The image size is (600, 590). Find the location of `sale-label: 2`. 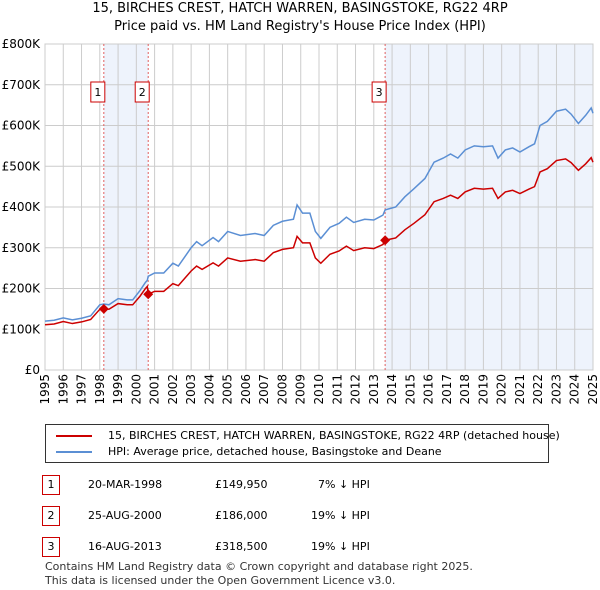

sale-label: 2 is located at coordinates (142, 92).